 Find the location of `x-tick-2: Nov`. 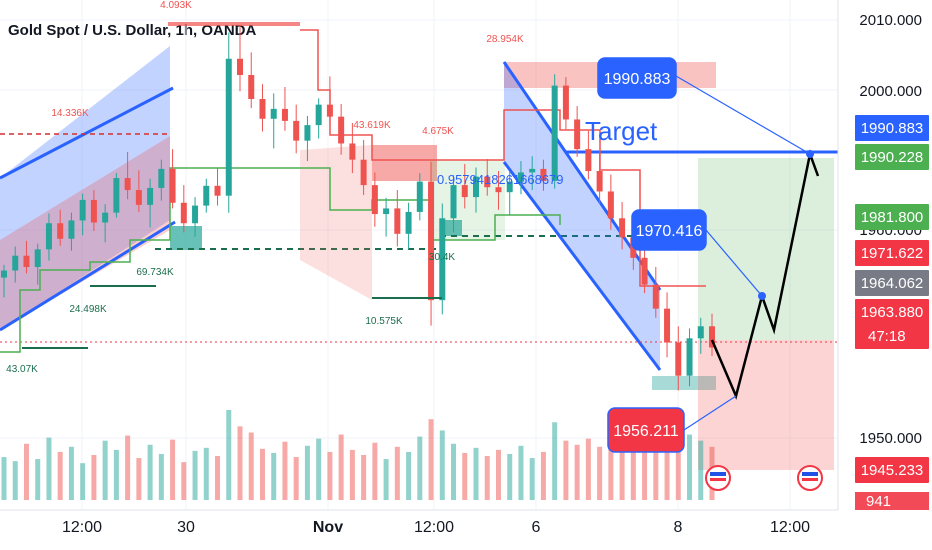

x-tick-2: Nov is located at coordinates (328, 527).